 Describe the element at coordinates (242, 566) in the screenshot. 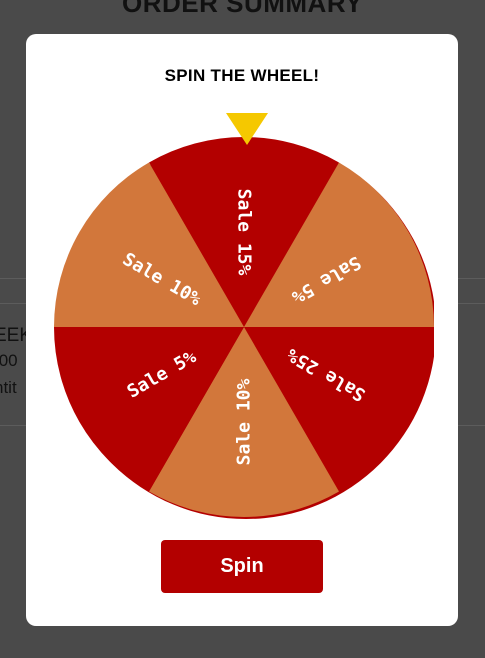

I see `spin-button: Spin` at that location.